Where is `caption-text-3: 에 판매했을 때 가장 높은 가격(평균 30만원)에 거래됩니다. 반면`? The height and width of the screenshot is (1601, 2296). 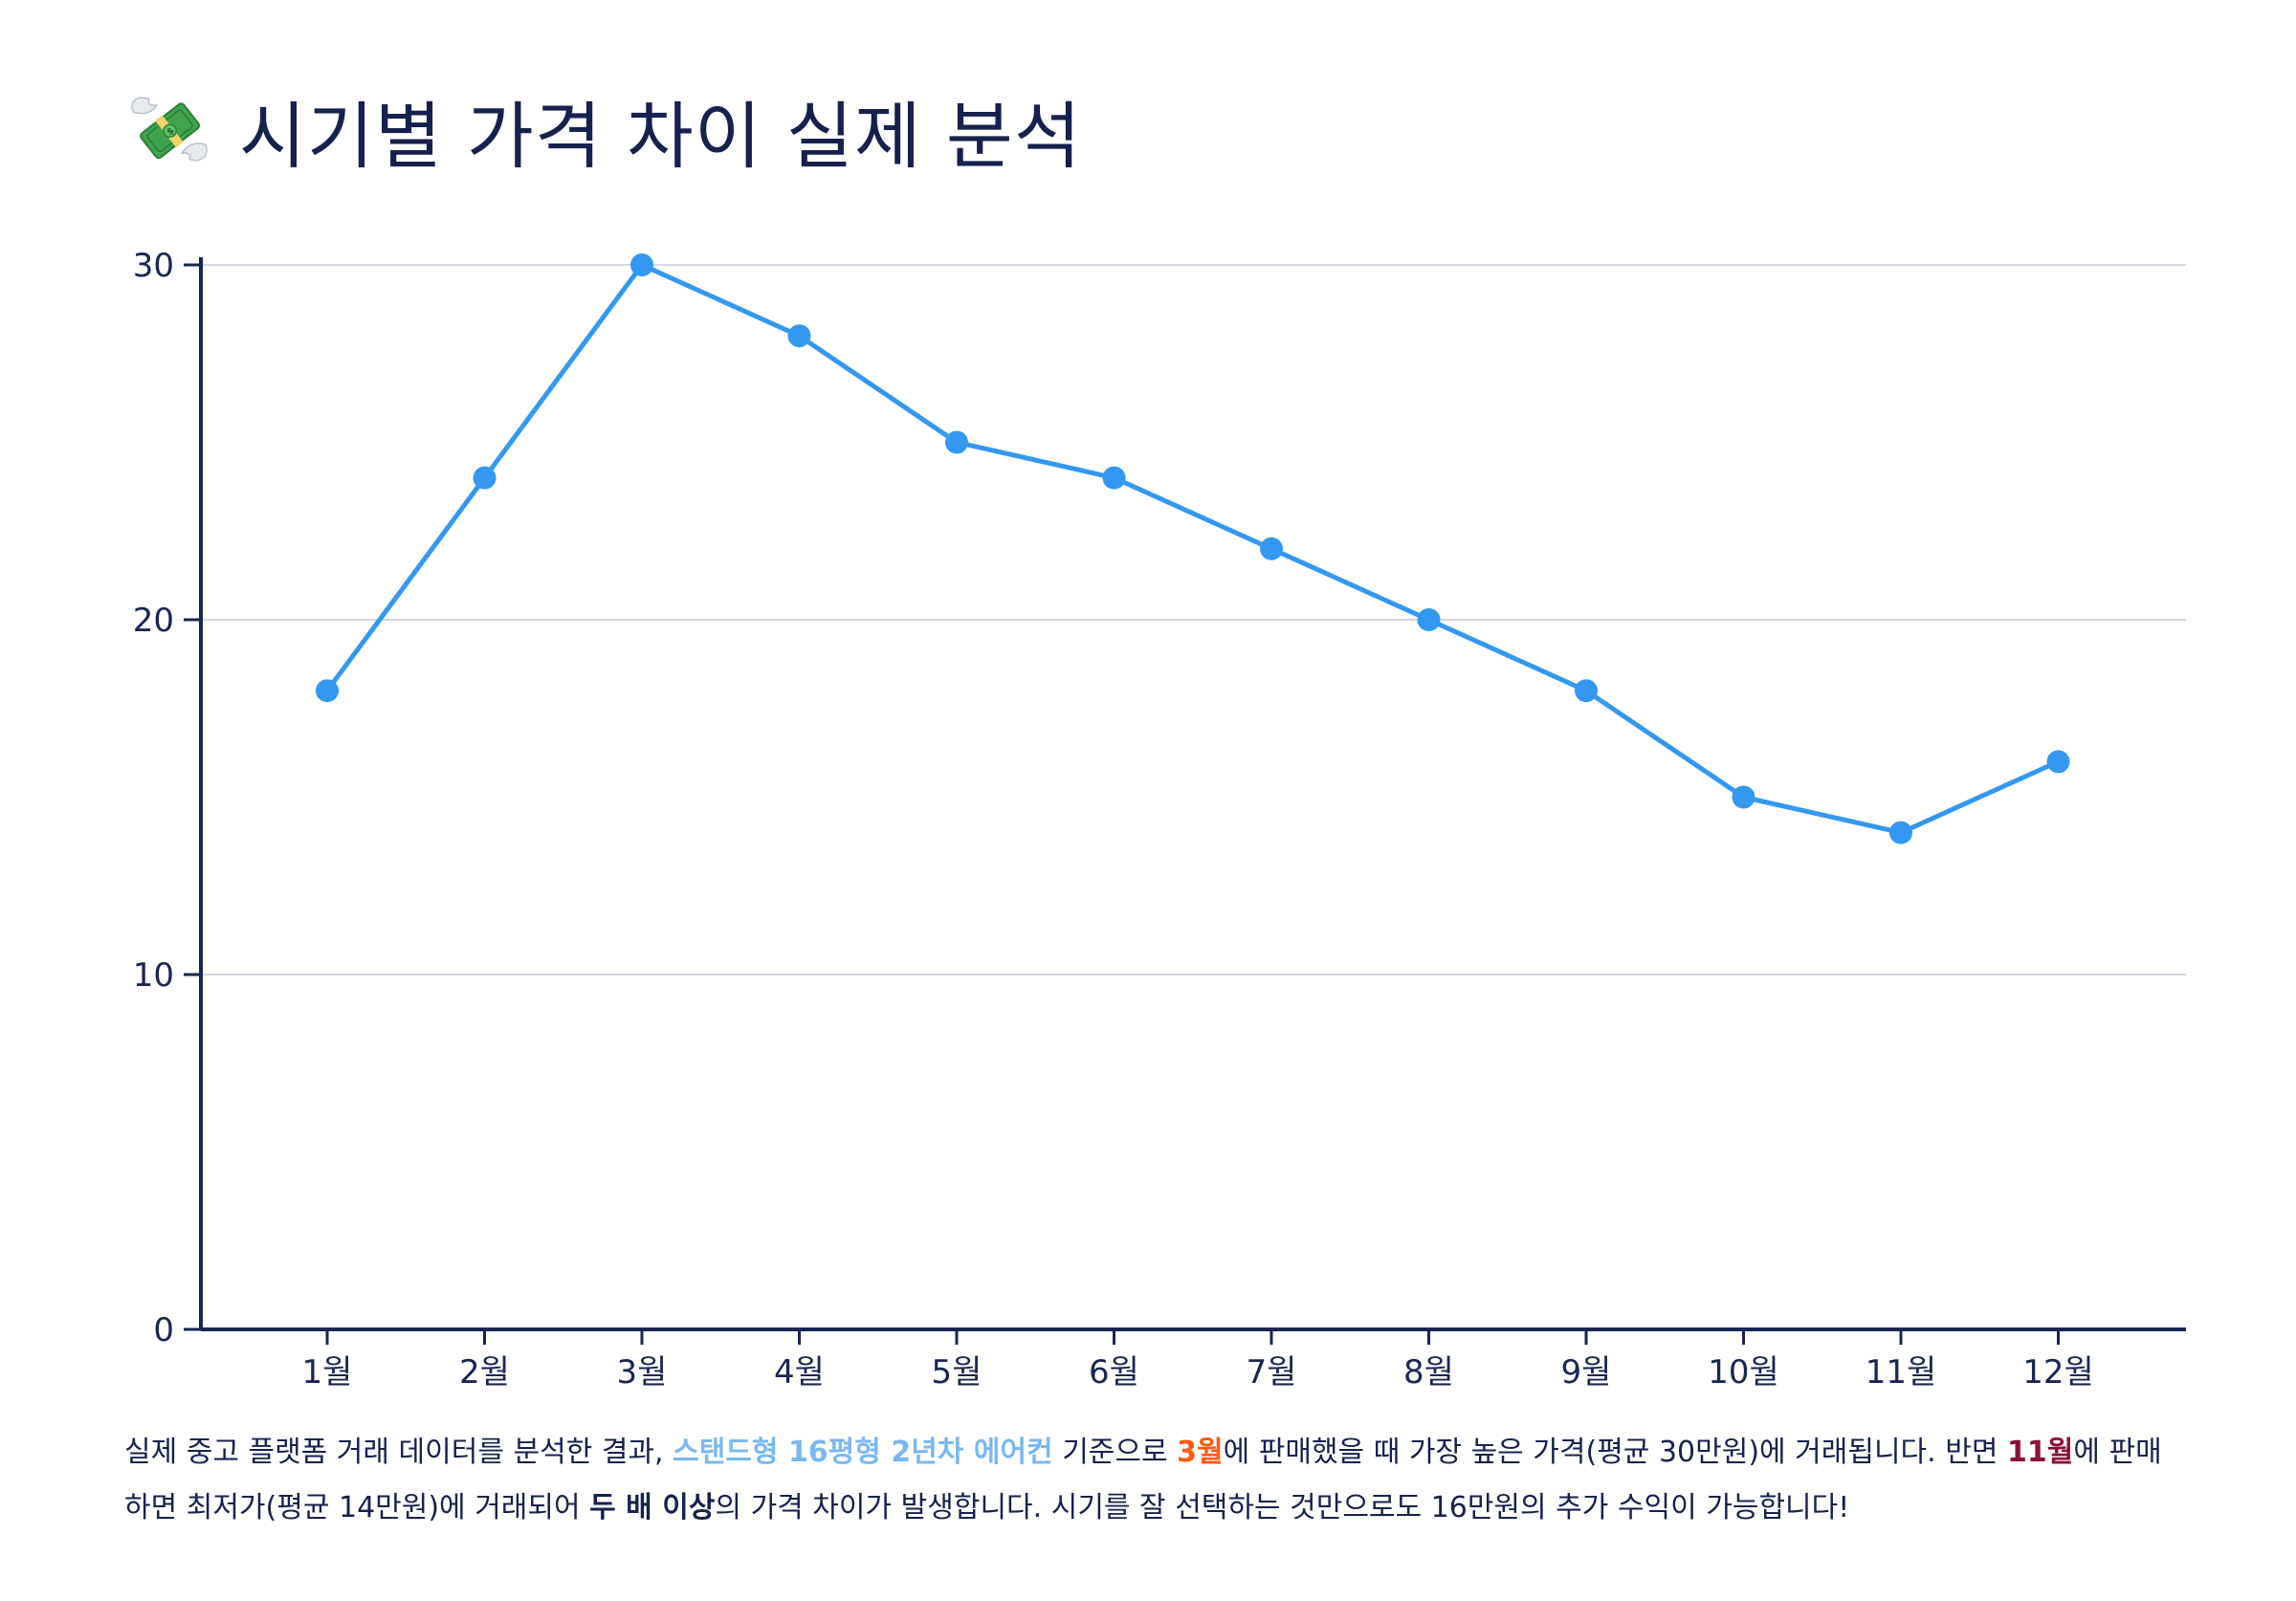 caption-text-3: 에 판매했을 때 가장 높은 가격(평균 30만원)에 거래됩니다. 반면 is located at coordinates (1615, 1452).